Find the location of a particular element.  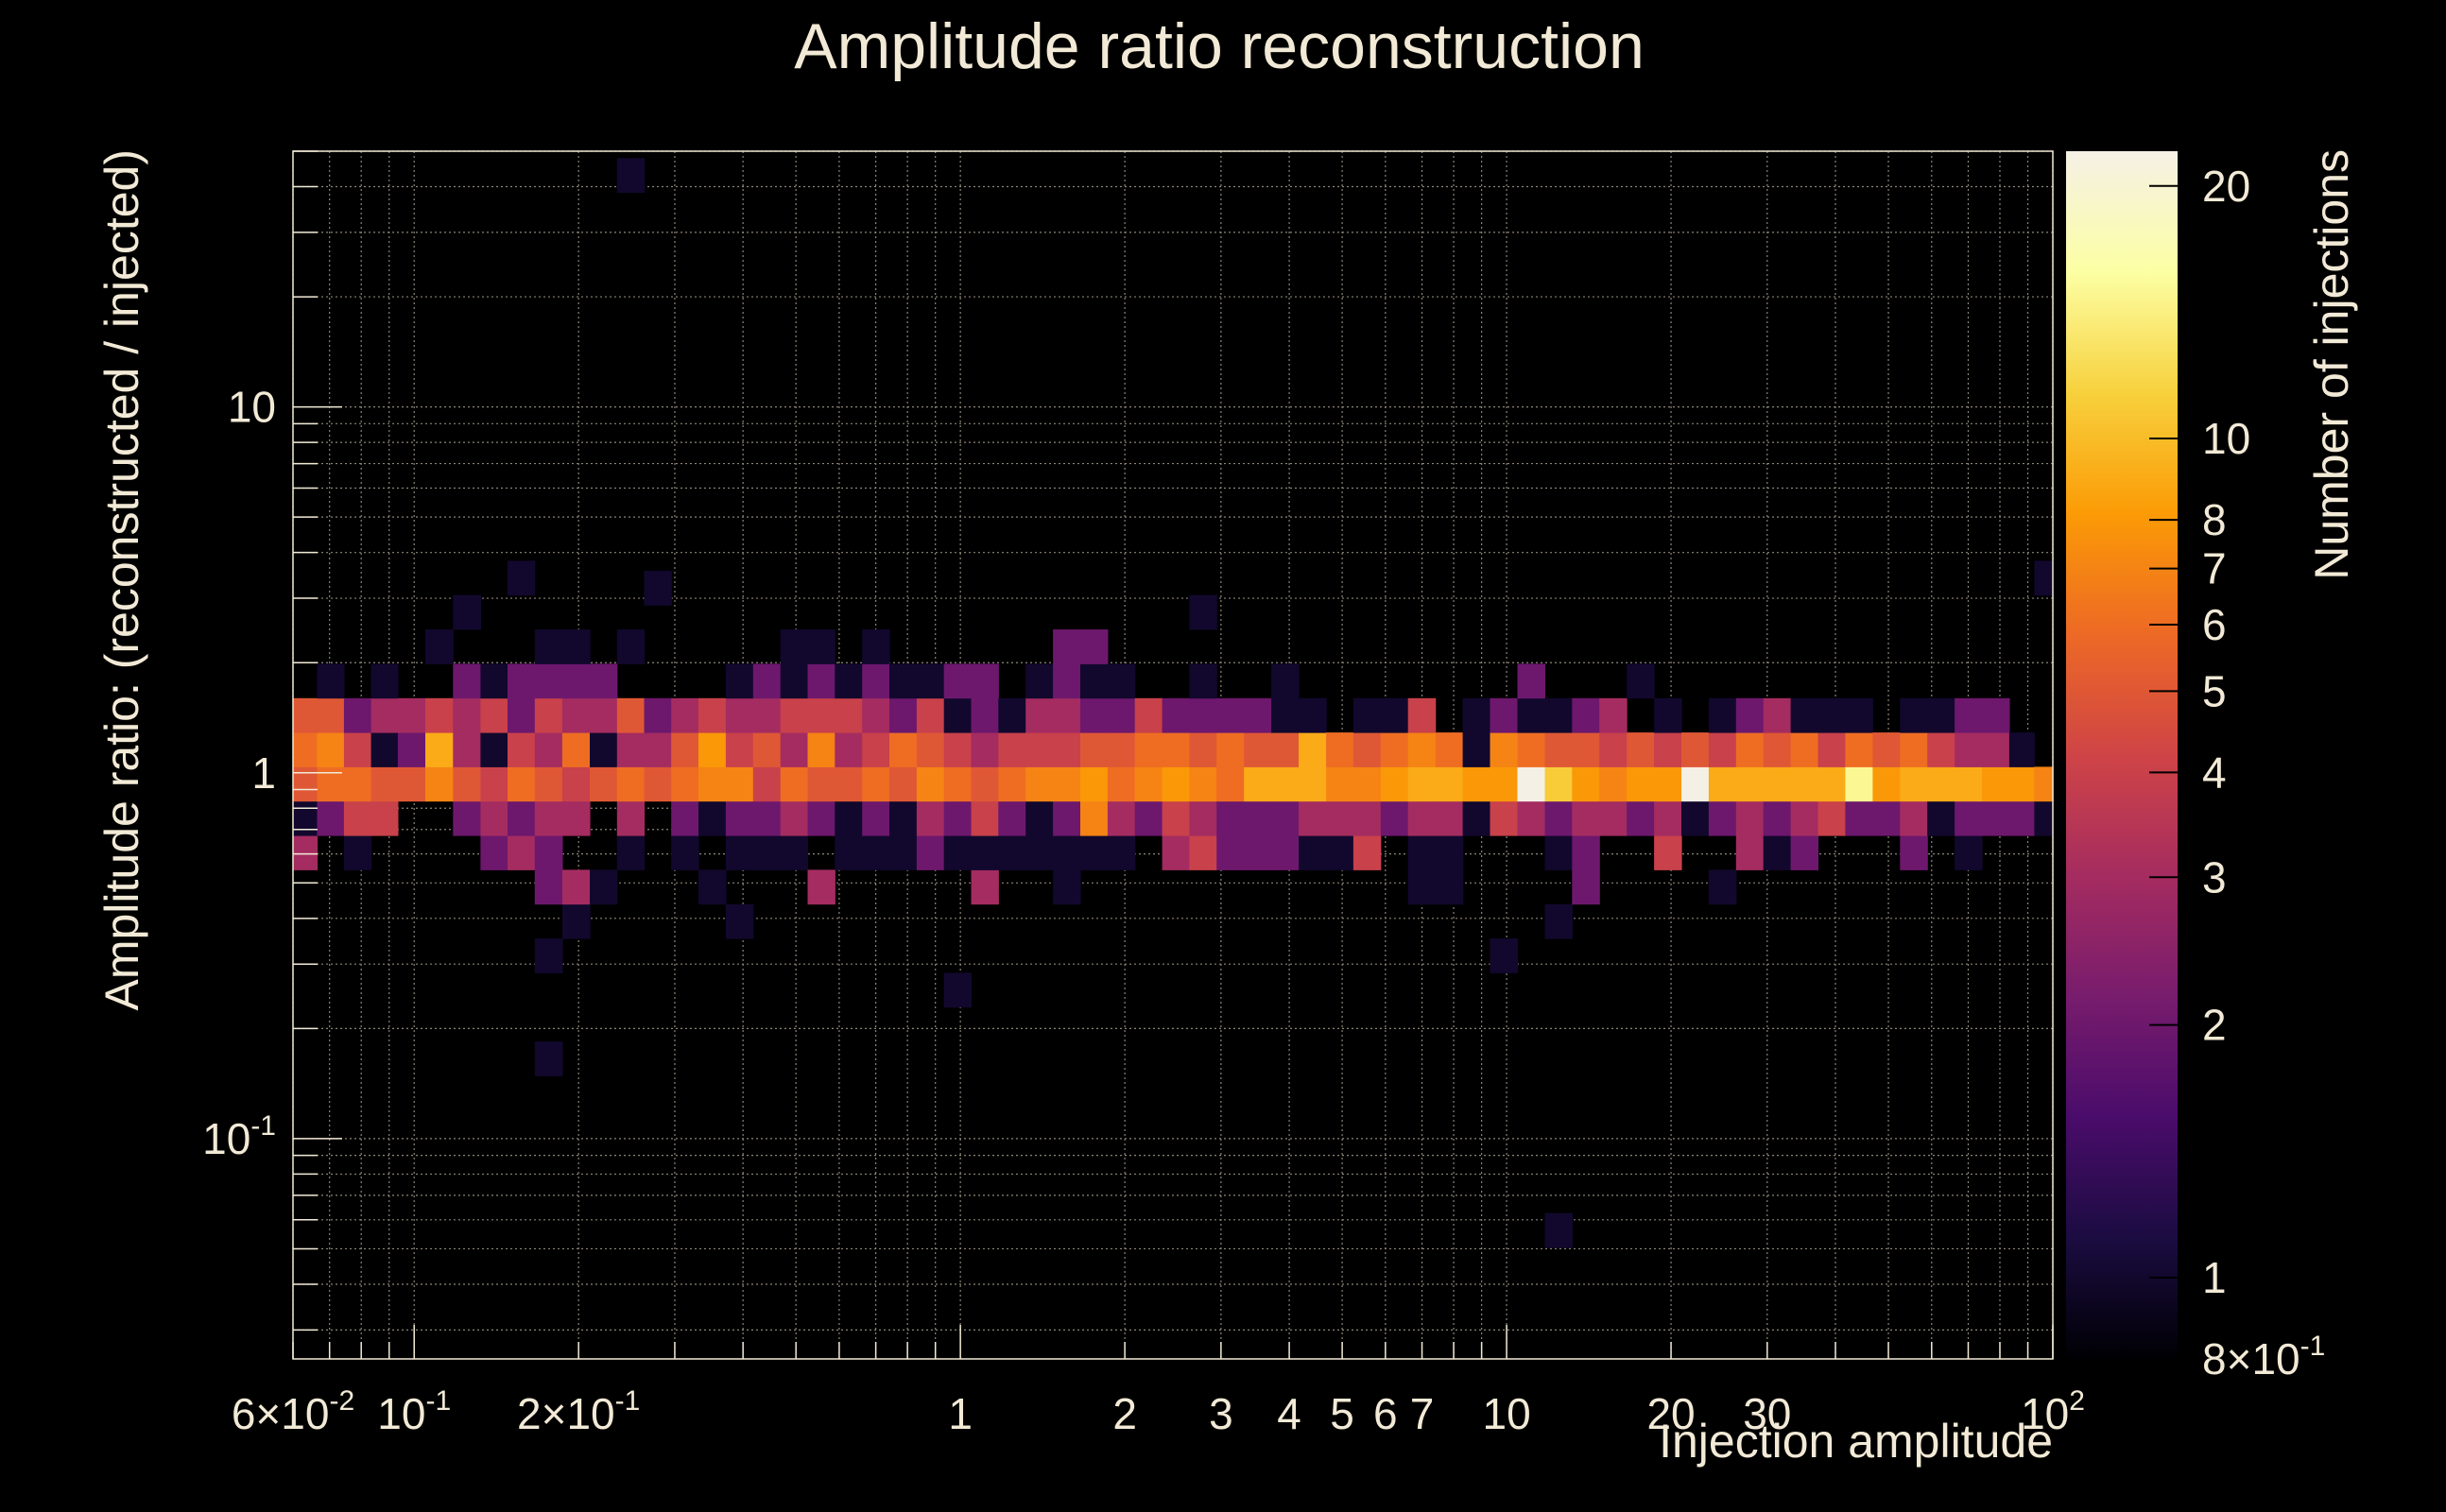

chart-title: Amplitude ratio reconstruction is located at coordinates (1219, 46).